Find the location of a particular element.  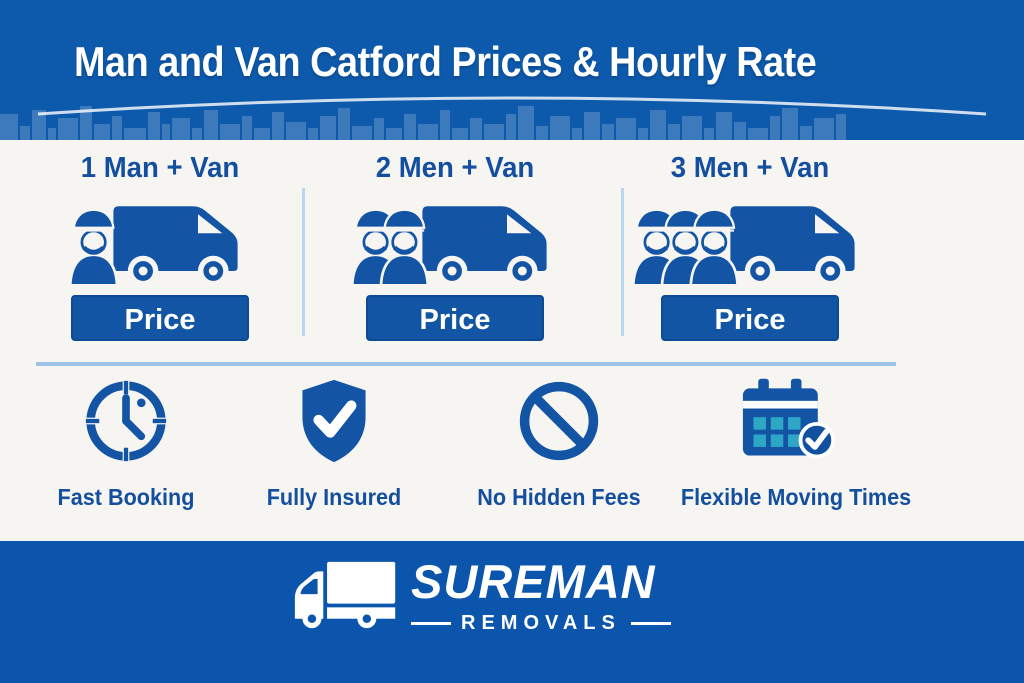

section-divider is located at coordinates (466, 364).